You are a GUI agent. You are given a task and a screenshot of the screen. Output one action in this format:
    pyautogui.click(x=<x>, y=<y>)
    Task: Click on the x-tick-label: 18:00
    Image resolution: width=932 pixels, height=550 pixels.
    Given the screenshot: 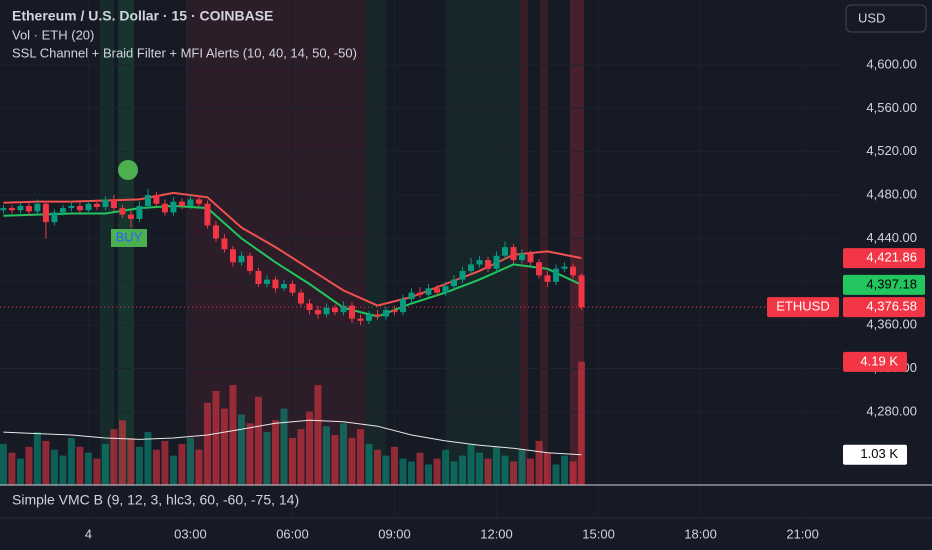 What is the action you would take?
    pyautogui.click(x=700, y=533)
    